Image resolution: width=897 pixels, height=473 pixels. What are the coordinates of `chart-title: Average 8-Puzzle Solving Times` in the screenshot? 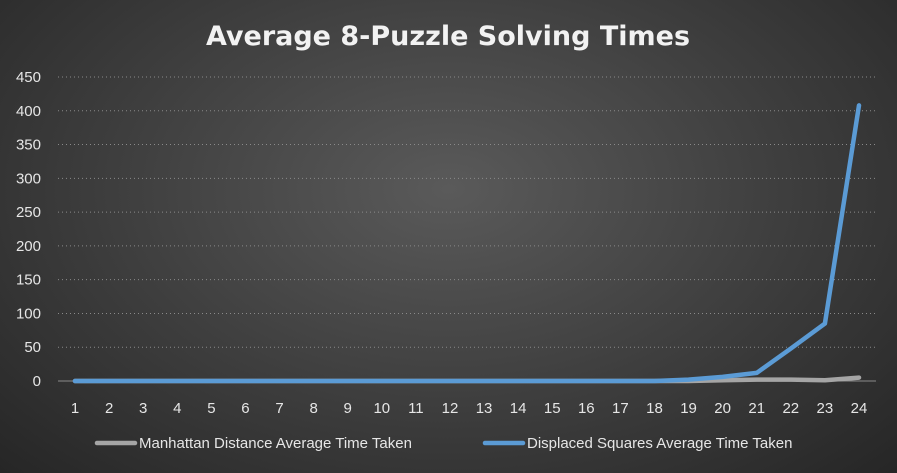 It's located at (448, 36).